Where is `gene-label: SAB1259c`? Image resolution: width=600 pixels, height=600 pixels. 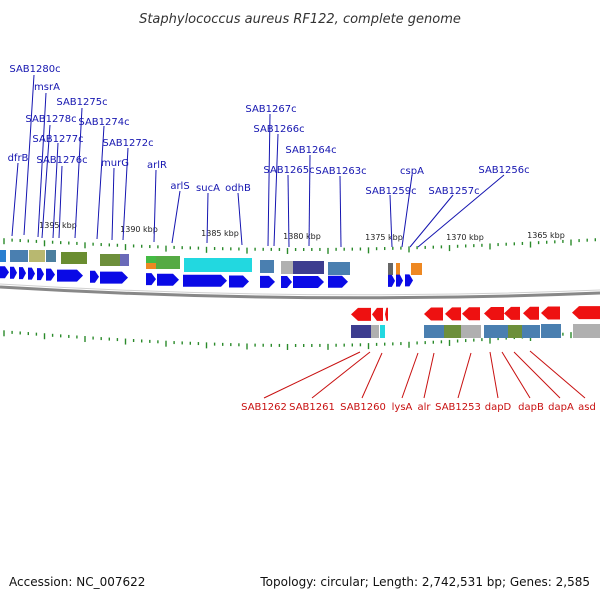
gene-label: SAB1259c is located at coordinates (390, 191).